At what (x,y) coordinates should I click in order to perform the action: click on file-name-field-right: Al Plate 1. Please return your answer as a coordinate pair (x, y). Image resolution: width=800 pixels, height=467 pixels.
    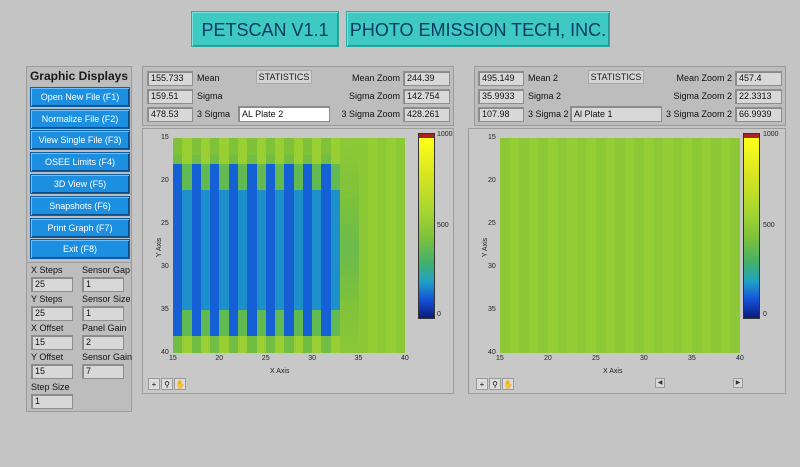
    Looking at the image, I should click on (616, 114).